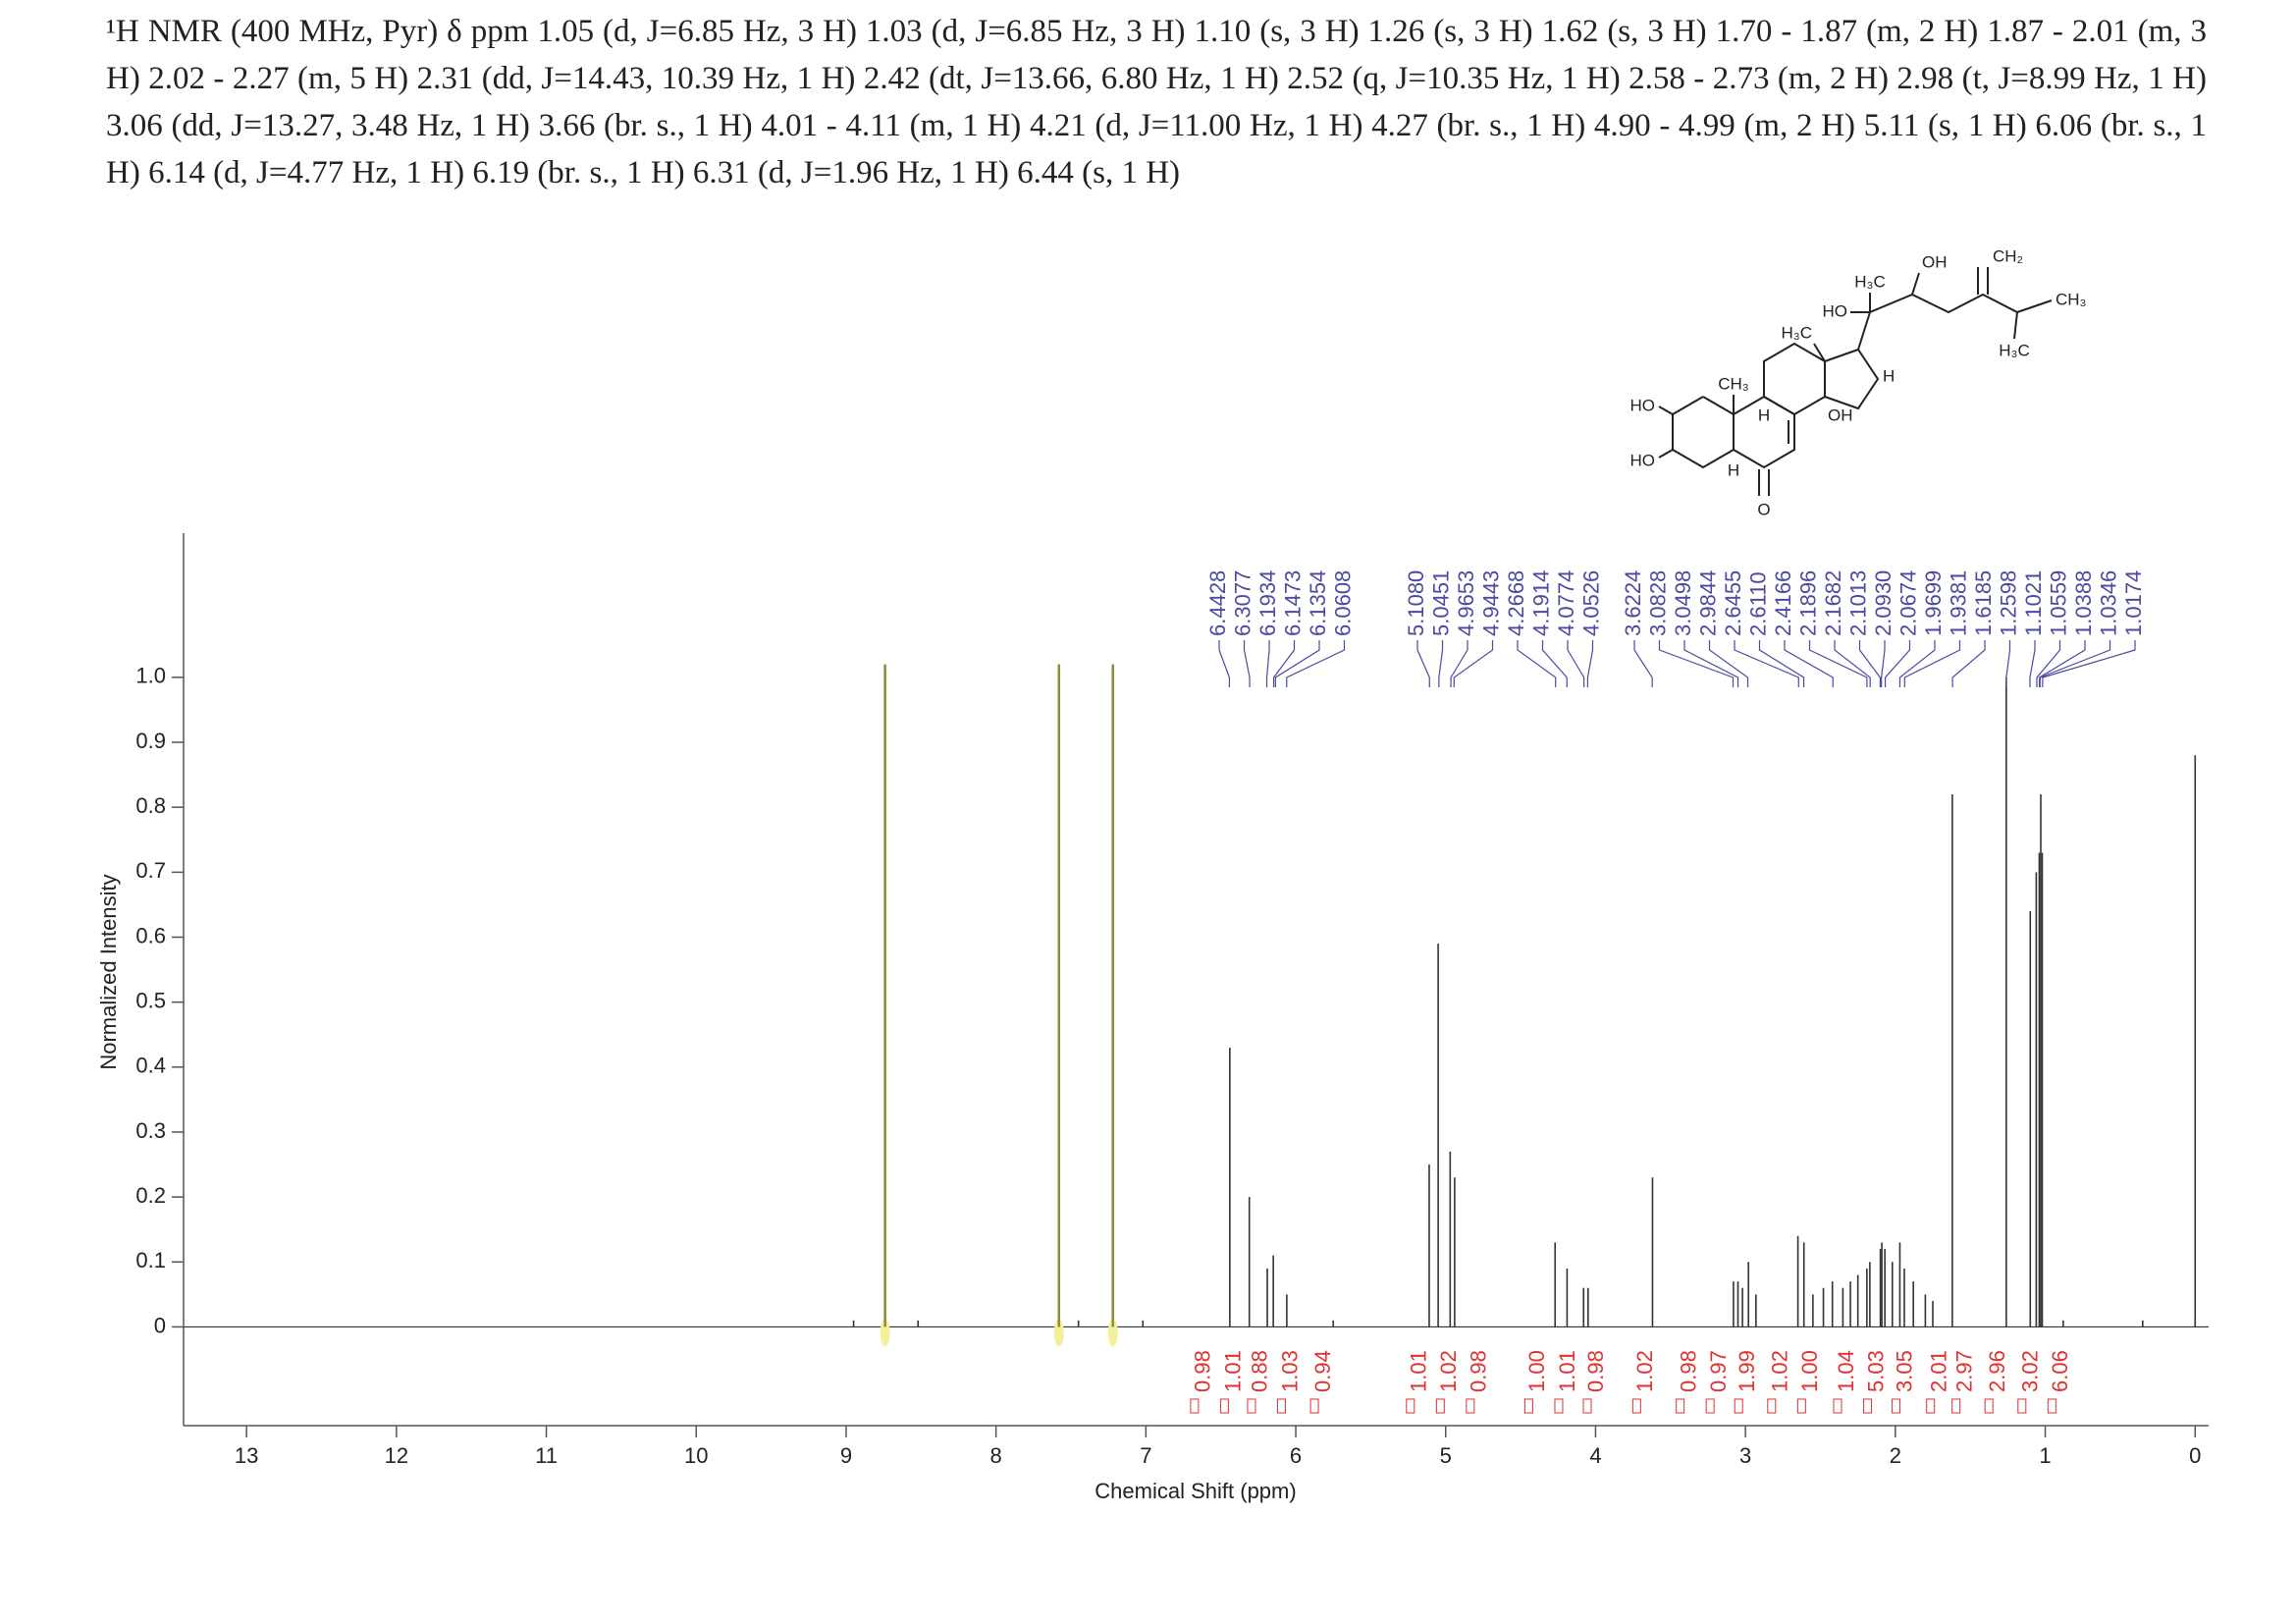 The height and width of the screenshot is (1623, 2296). What do you see at coordinates (1833, 603) in the screenshot?
I see `peak-label: 2.1682` at bounding box center [1833, 603].